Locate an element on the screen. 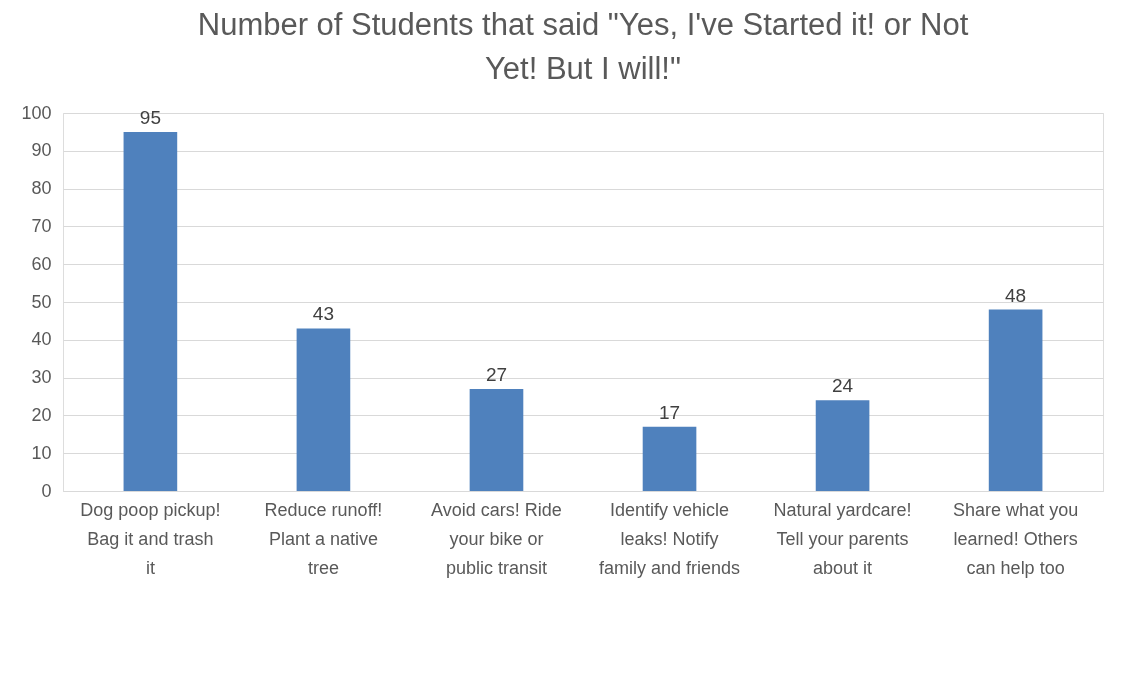 This screenshot has width=1148, height=675. x-tick-label: Identify vehicle leaks! Notify family and friends is located at coordinates (669, 538).